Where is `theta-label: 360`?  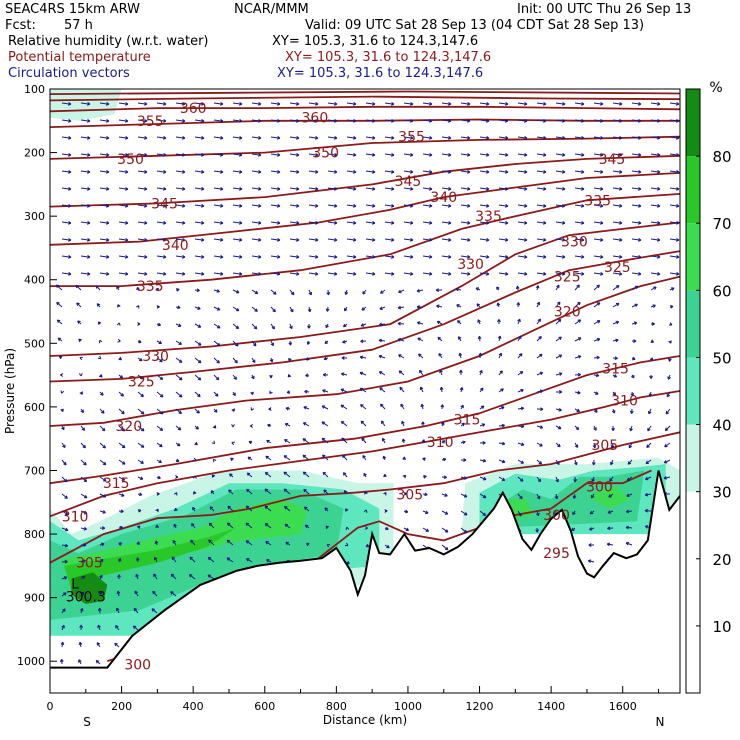 theta-label: 360 is located at coordinates (193, 109).